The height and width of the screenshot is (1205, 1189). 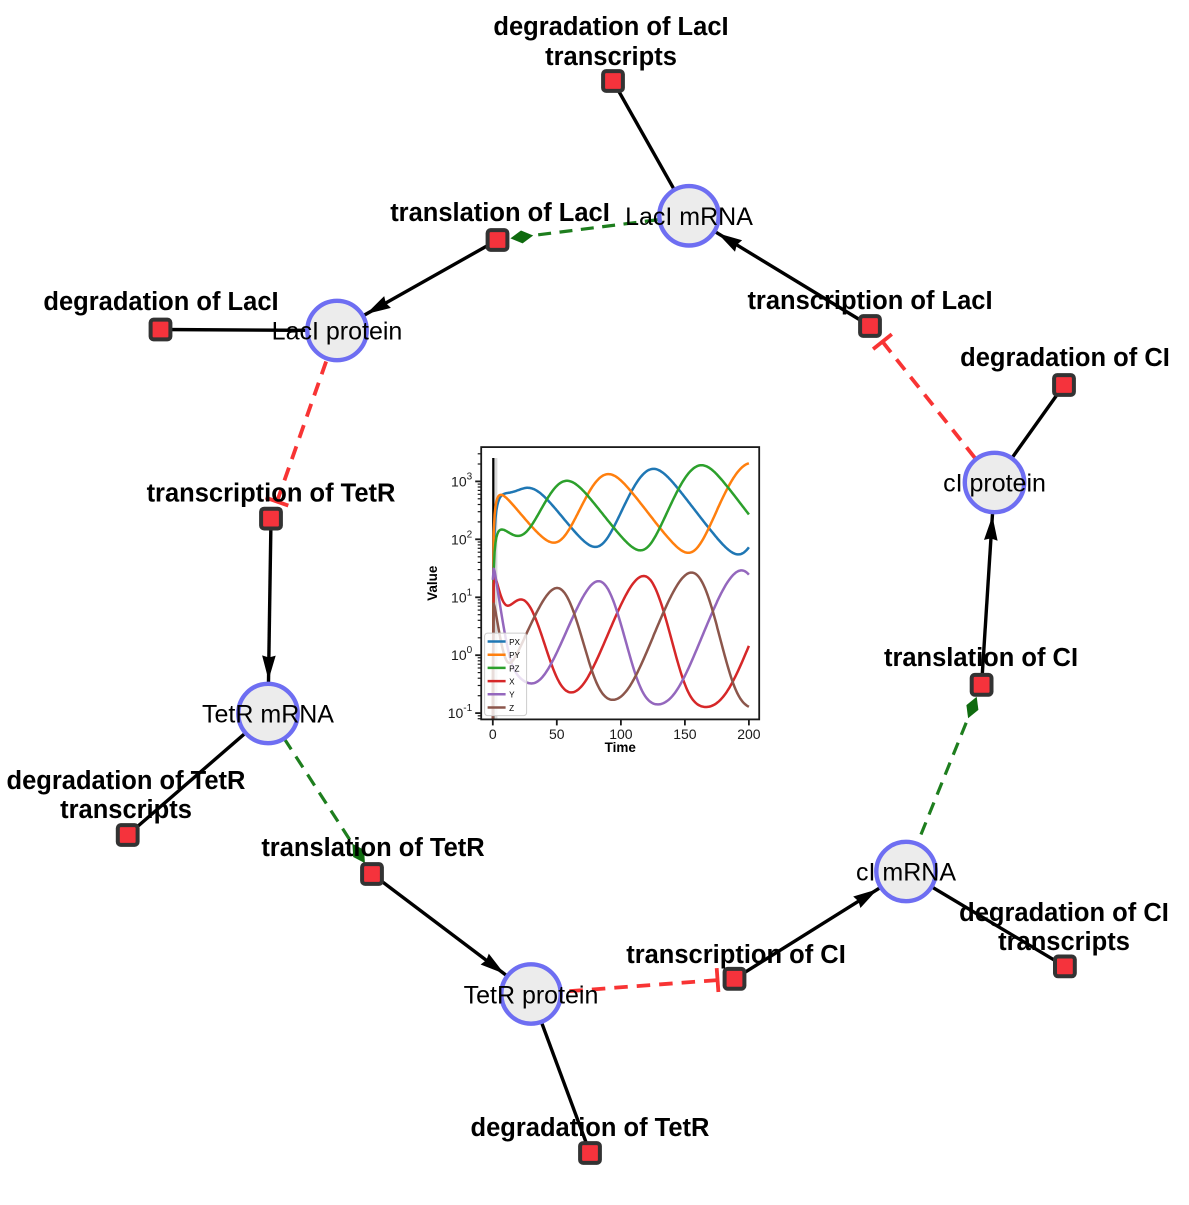 What do you see at coordinates (493, 734) in the screenshot?
I see `svg-text: 0` at bounding box center [493, 734].